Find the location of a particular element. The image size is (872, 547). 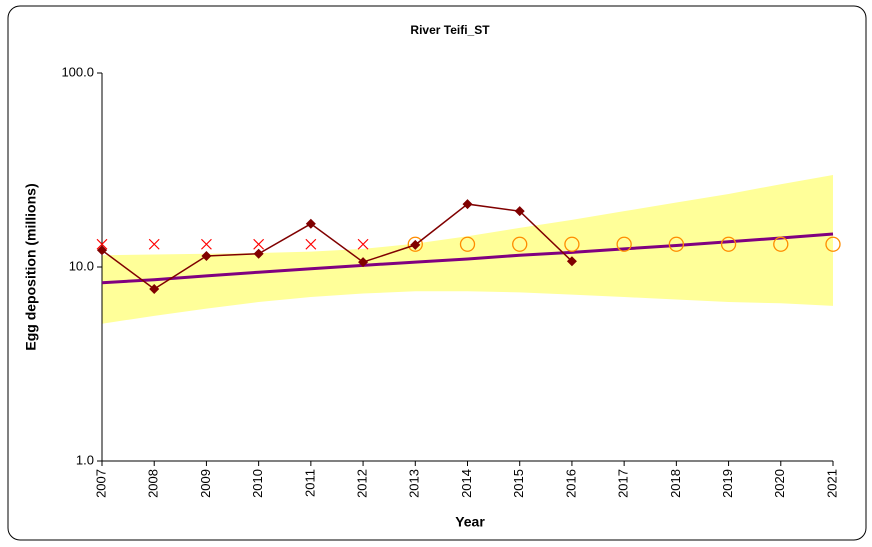

x-tick-label: 2021 is located at coordinates (831, 483).